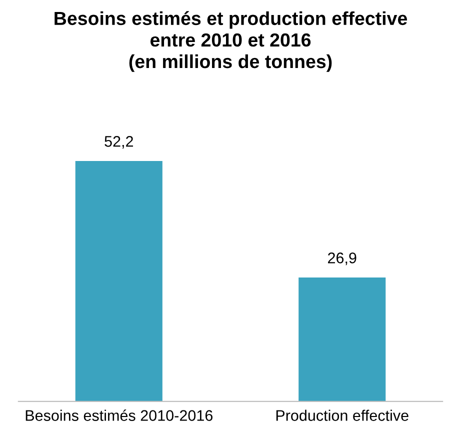 The width and height of the screenshot is (461, 446). Describe the element at coordinates (119, 415) in the screenshot. I see `x-tick-label: Besoins estimés 2010-2016` at that location.